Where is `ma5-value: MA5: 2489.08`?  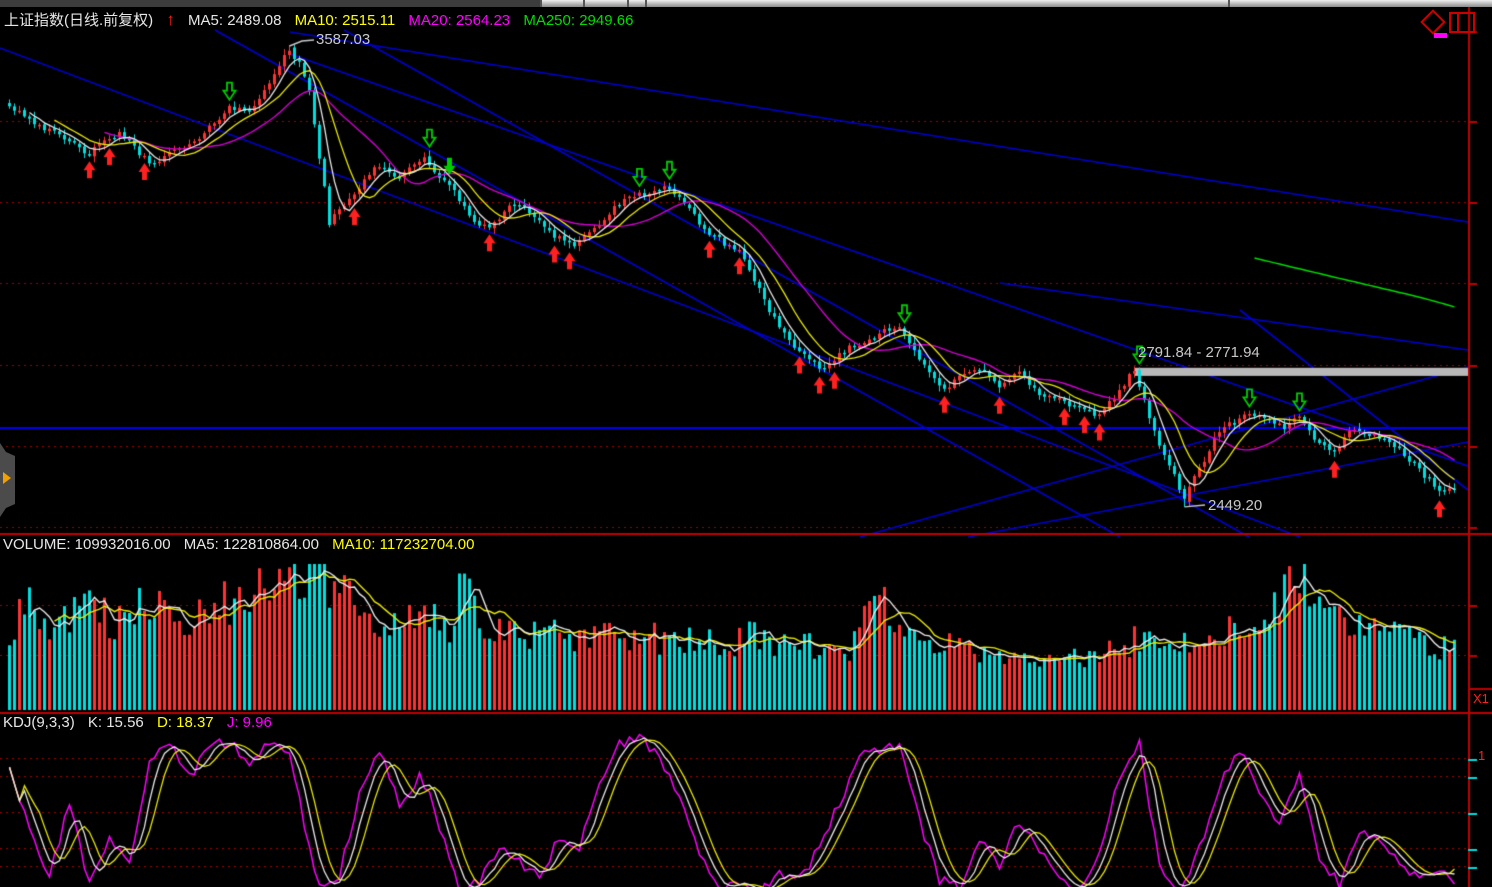 ma5-value: MA5: 2489.08 is located at coordinates (235, 20).